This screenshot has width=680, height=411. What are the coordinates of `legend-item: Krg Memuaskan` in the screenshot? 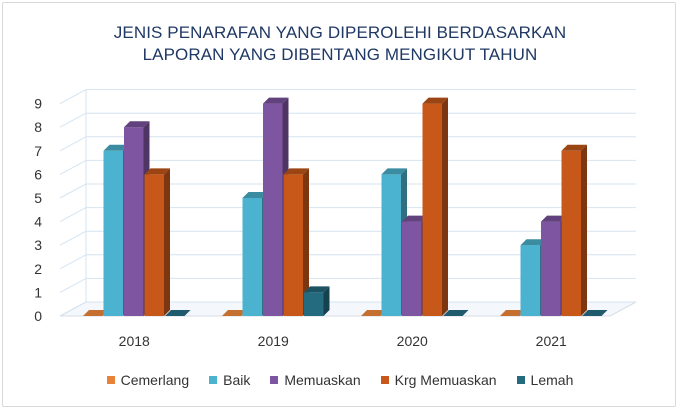 It's located at (438, 380).